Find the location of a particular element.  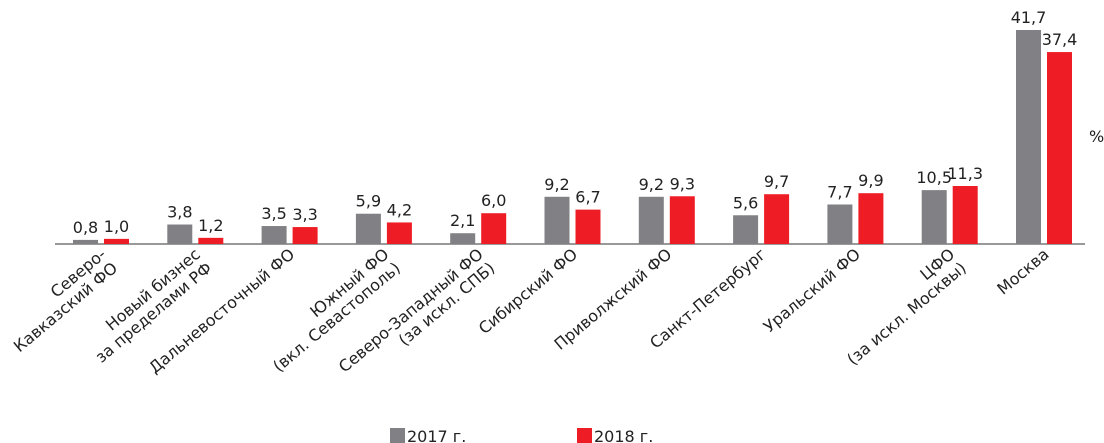

value-label: 1,2 is located at coordinates (210, 225).